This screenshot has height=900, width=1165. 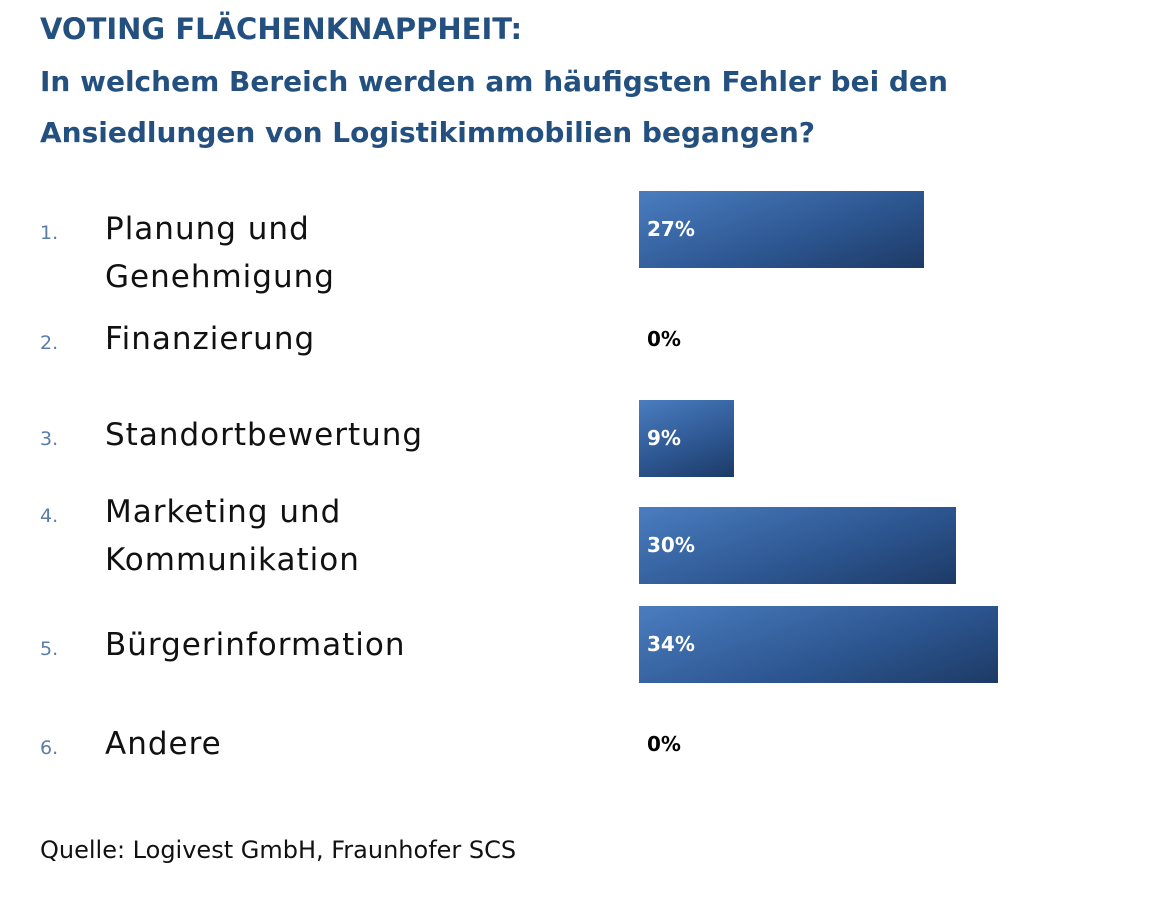 I want to click on value-label: 30%, so click(x=671, y=545).